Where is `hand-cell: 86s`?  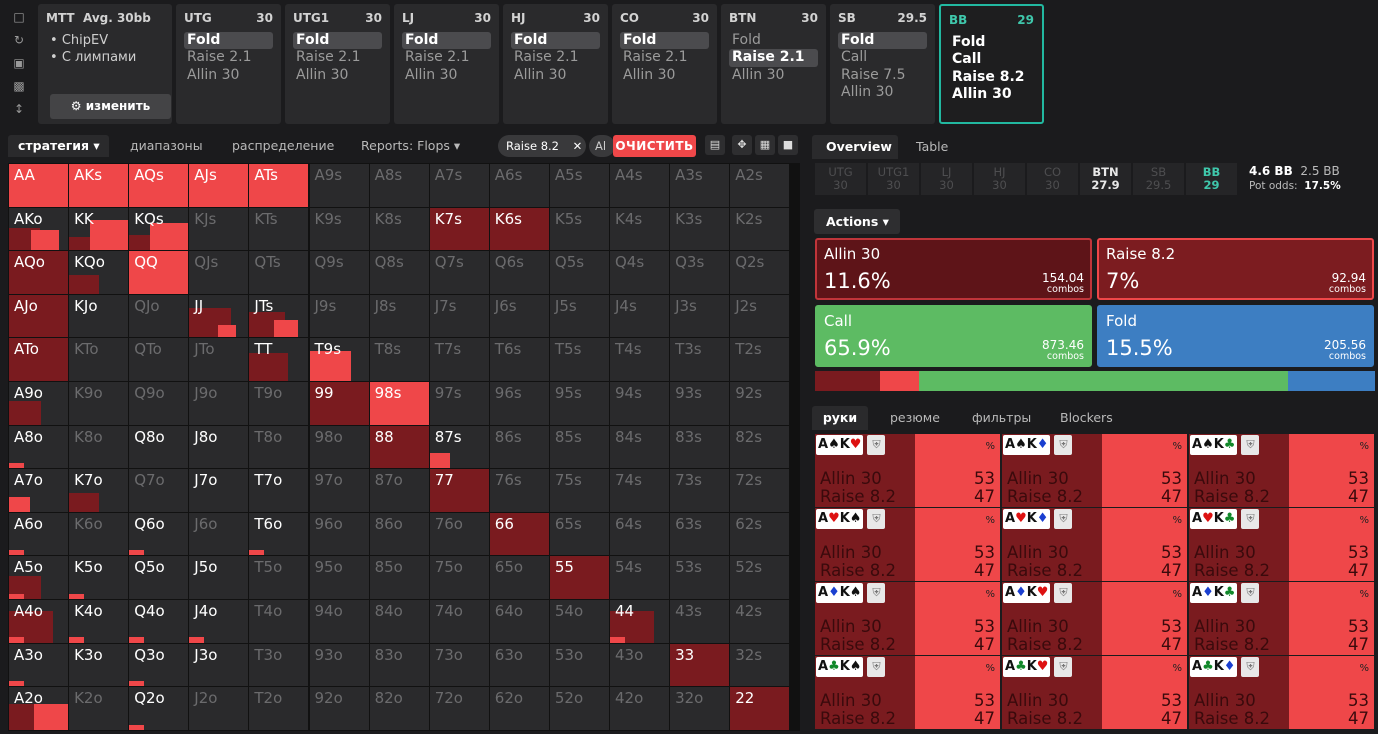 hand-cell: 86s is located at coordinates (519, 447).